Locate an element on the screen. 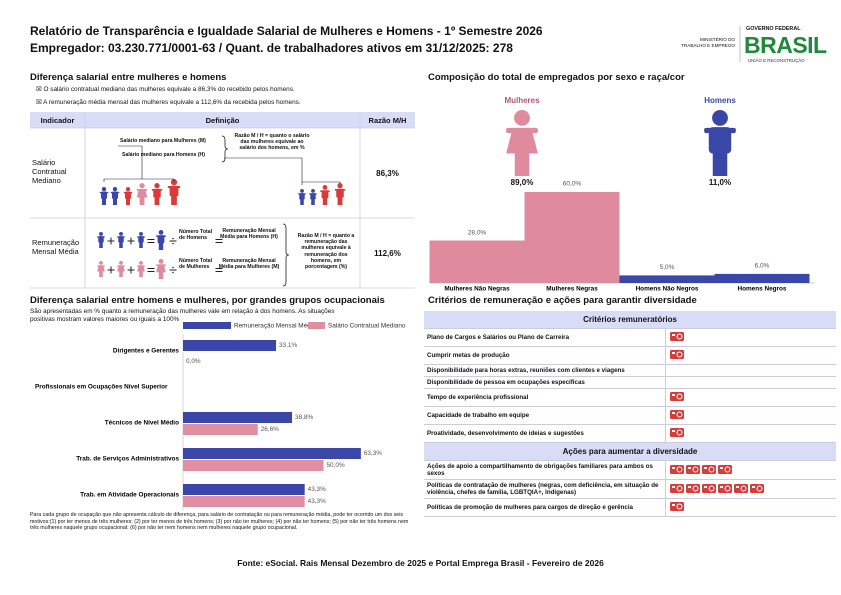 This screenshot has height=595, width=841. indicator: Salário Contratual Mediano is located at coordinates (49, 171).